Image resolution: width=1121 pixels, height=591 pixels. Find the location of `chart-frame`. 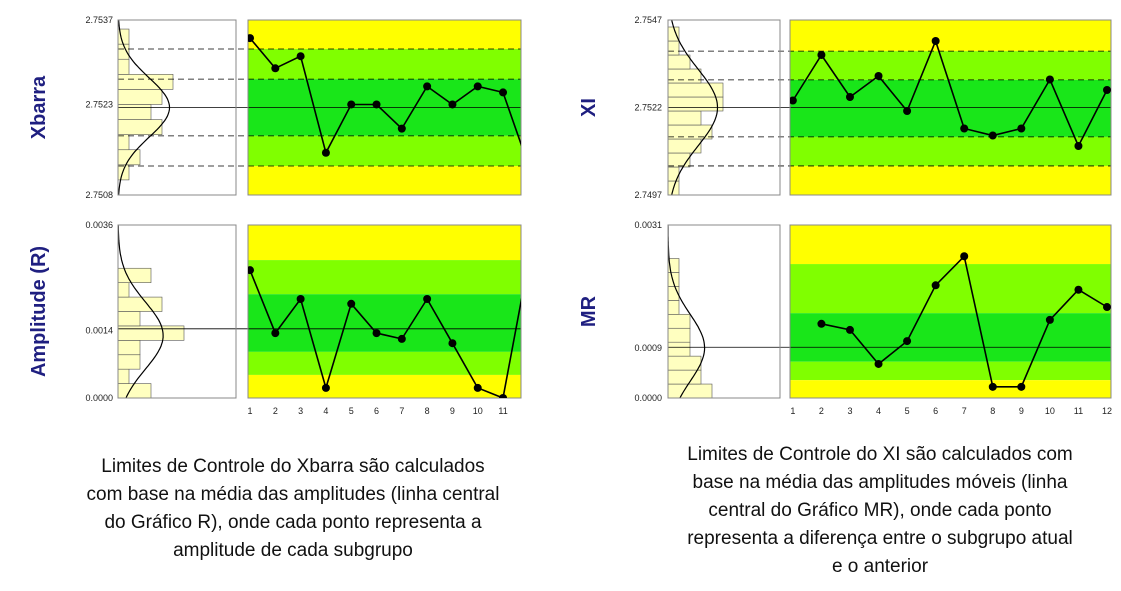

chart-frame is located at coordinates (384, 107).